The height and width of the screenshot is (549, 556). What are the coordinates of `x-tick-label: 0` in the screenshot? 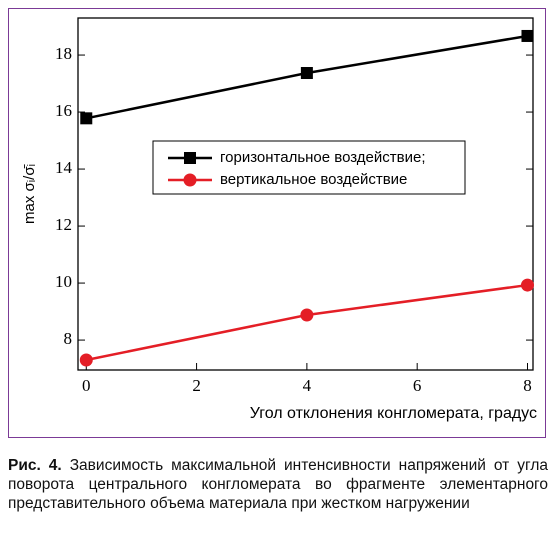 It's located at (86, 385).